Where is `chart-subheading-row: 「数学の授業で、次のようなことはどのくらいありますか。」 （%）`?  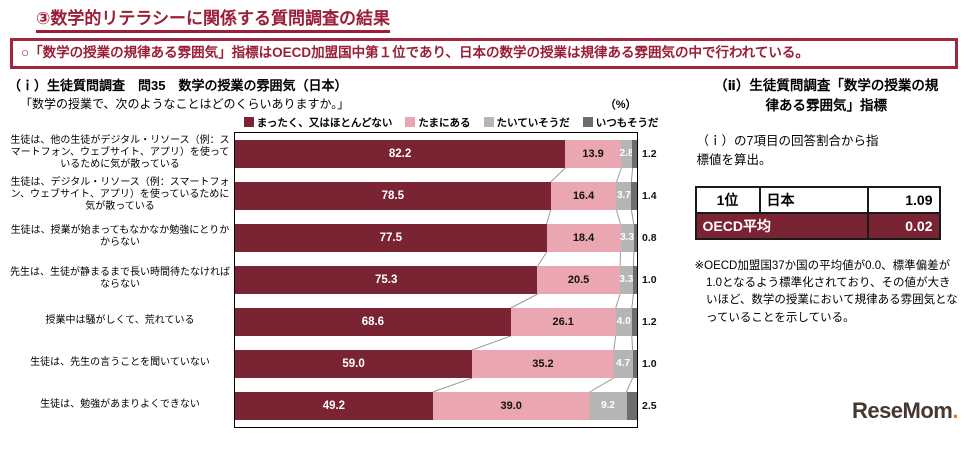
chart-subheading-row: 「数学の授業で、次のようなことはどのくらいありますか。」 （%） is located at coordinates (338, 103).